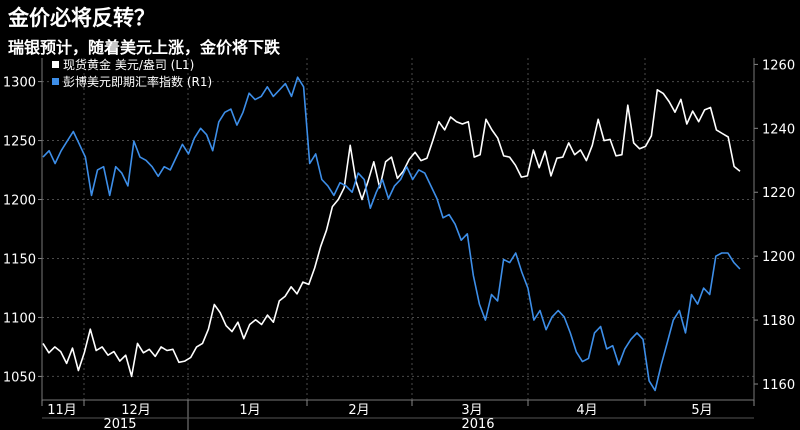  Describe the element at coordinates (62, 410) in the screenshot. I see `month-label: 11月` at that location.